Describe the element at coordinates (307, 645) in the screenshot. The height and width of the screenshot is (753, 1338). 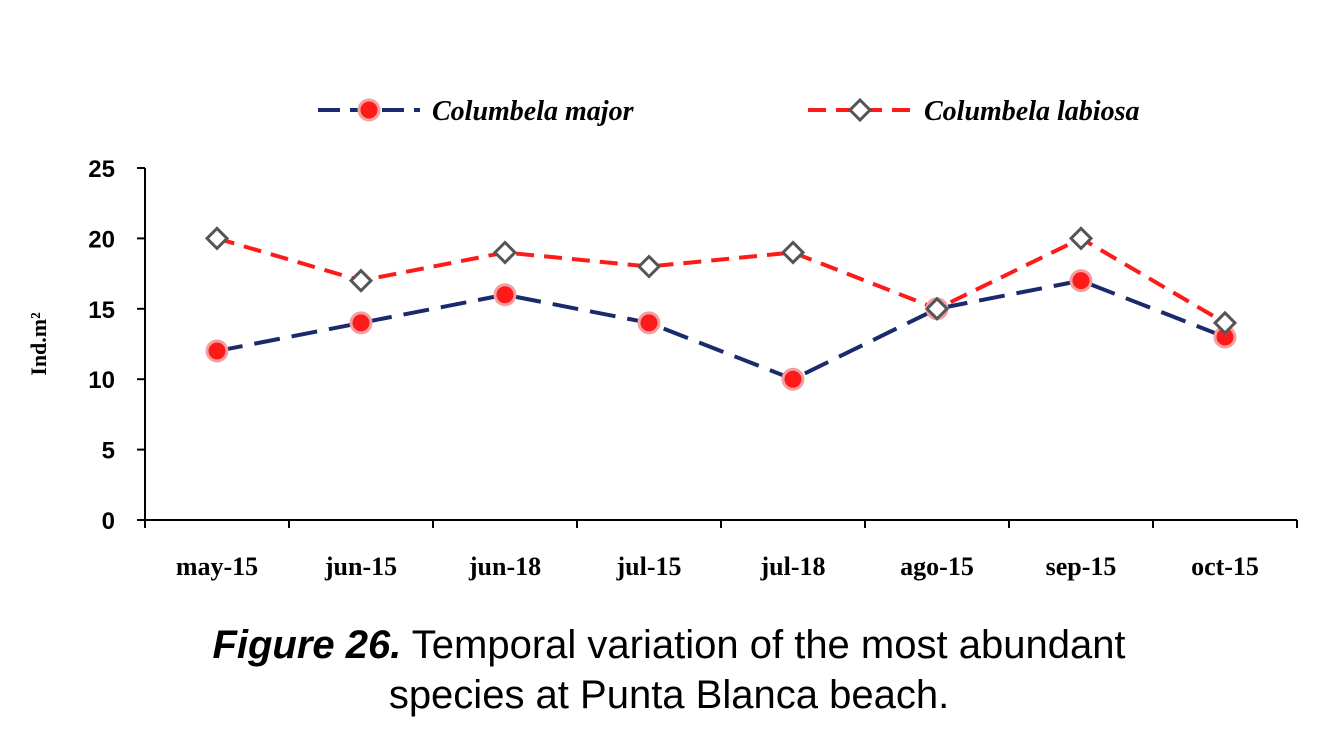
I see `caption-figure-label: Figure 26.` at that location.